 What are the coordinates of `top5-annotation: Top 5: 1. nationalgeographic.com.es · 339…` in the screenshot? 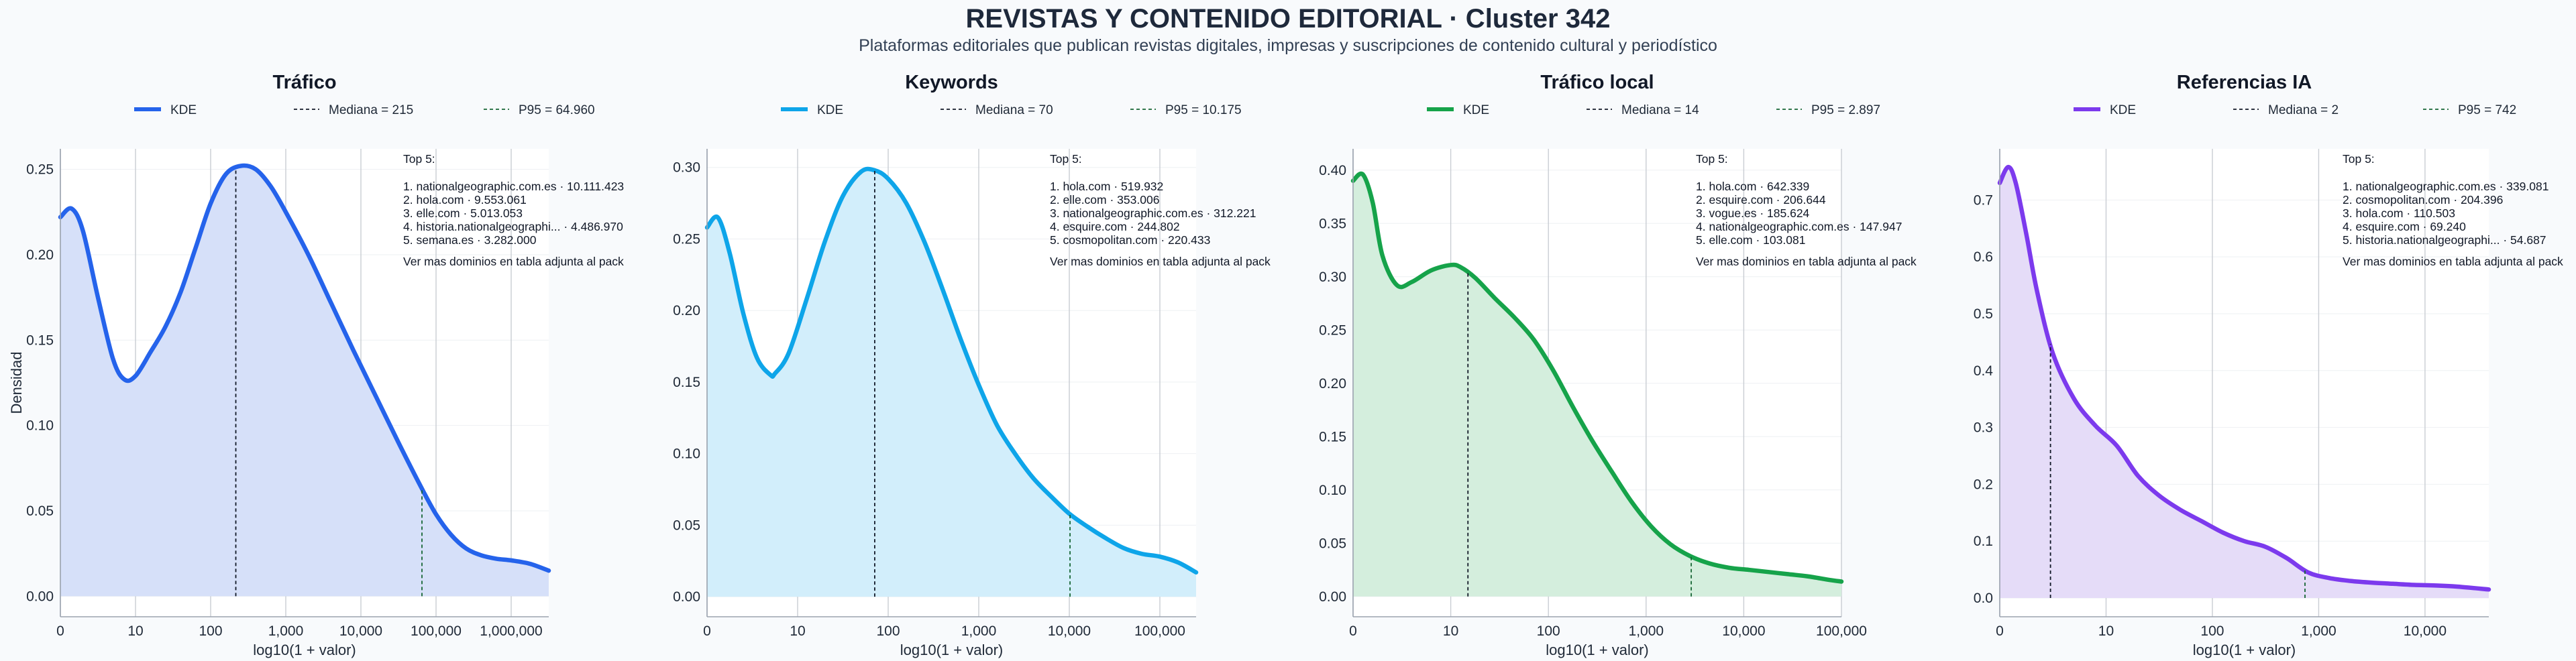 It's located at (2453, 210).